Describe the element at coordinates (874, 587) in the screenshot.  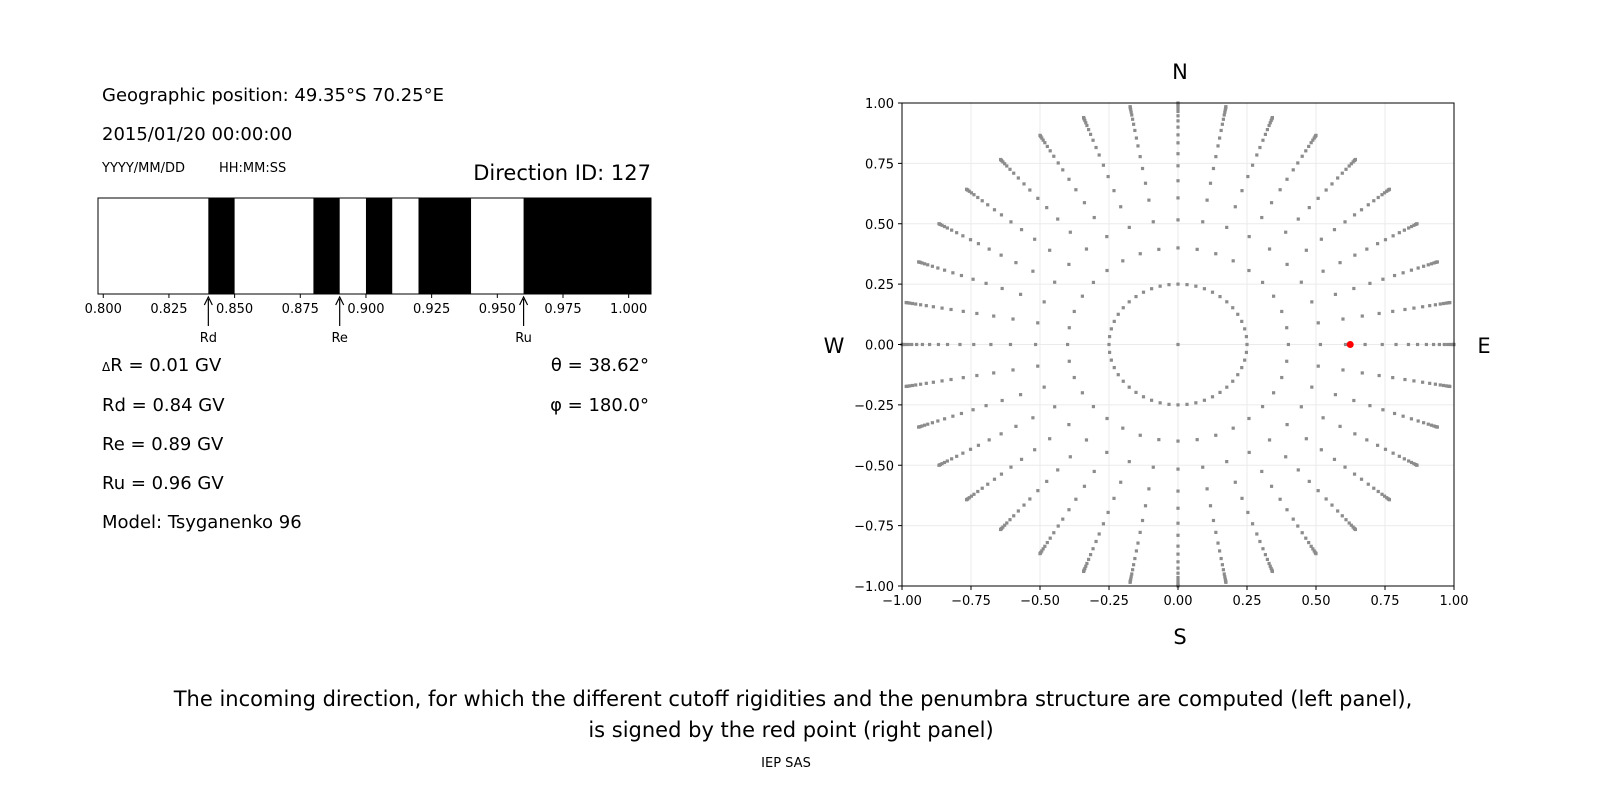
I see `y-tick-label: −1.00` at that location.